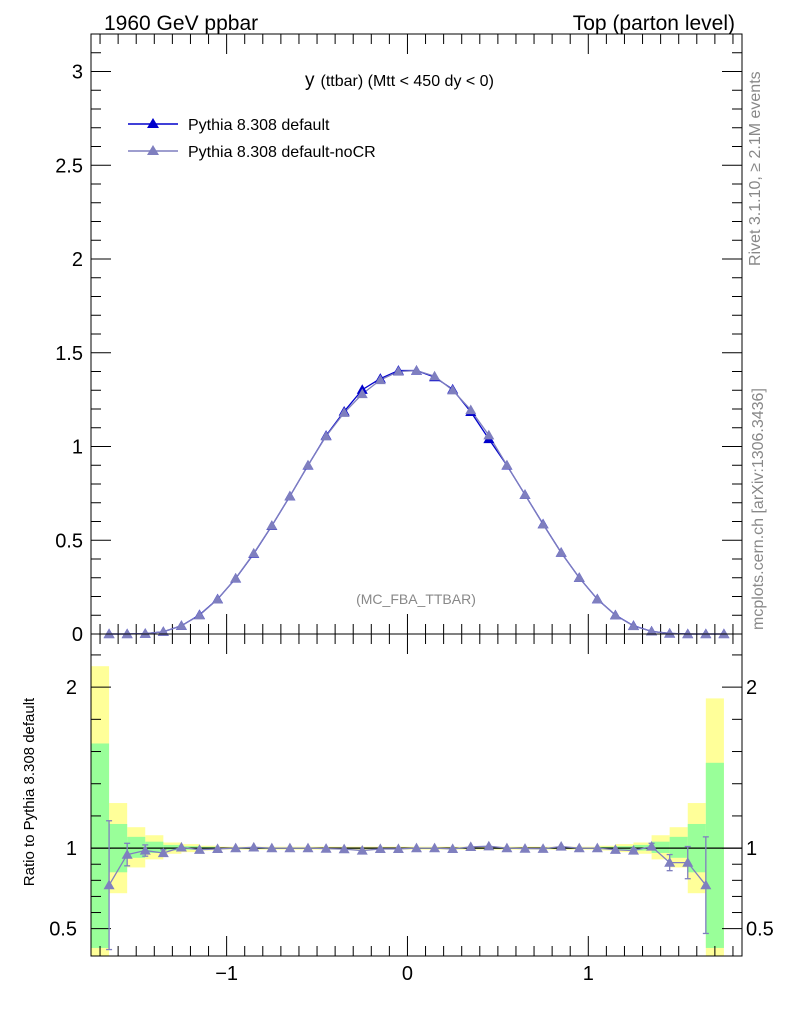 This screenshot has height=1024, width=786. What do you see at coordinates (751, 849) in the screenshot?
I see `ratio-ytick-label-right: 1` at bounding box center [751, 849].